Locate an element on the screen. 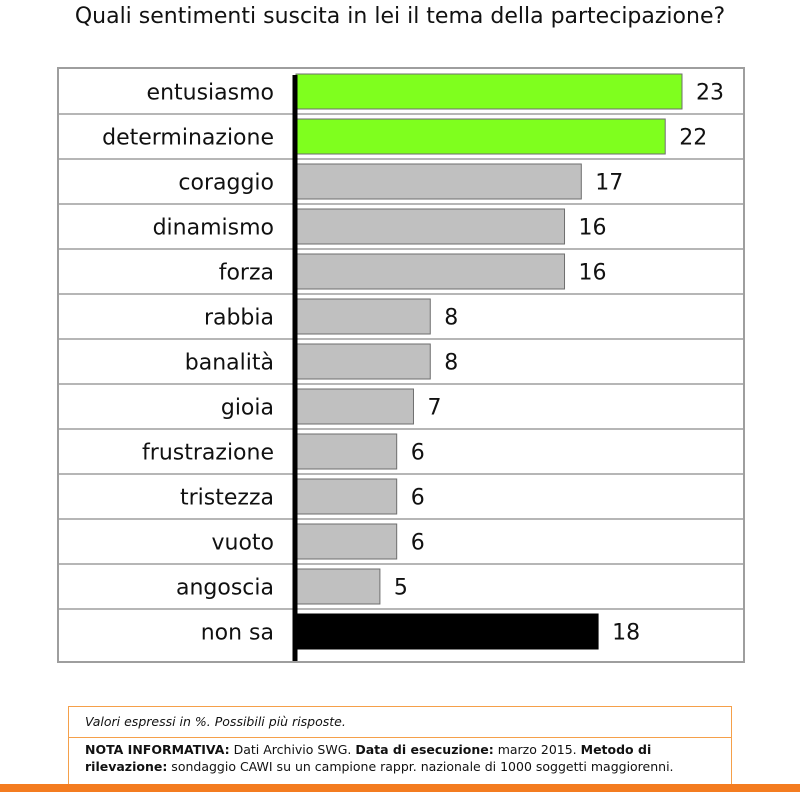  info-text: Dati Archivio SWG. is located at coordinates (292, 749).